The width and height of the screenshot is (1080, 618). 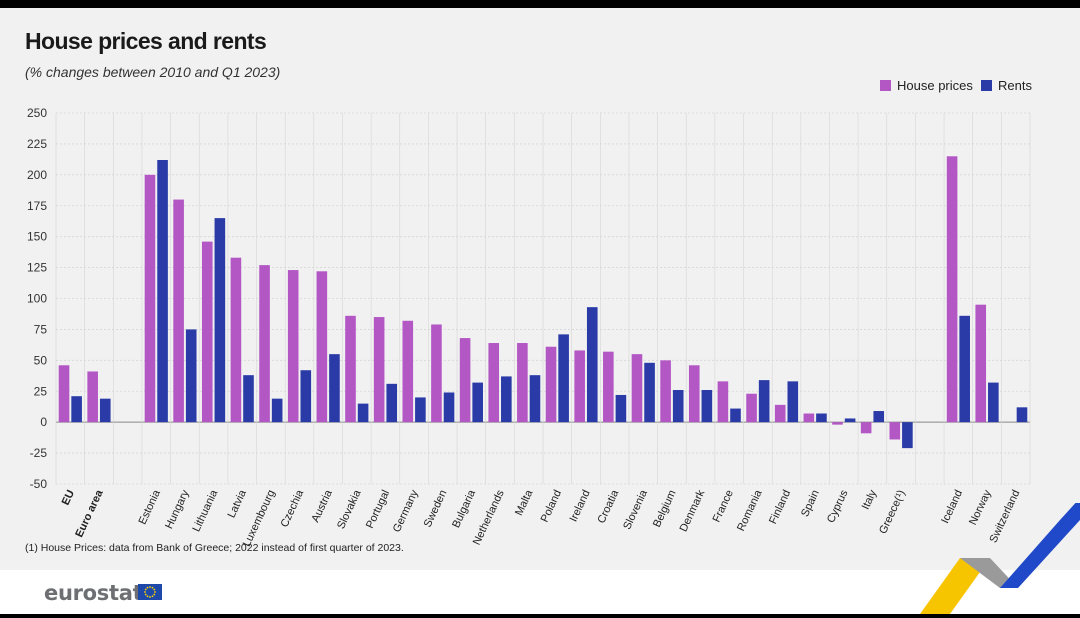 What do you see at coordinates (323, 505) in the screenshot?
I see `x-tick-label: Austria` at bounding box center [323, 505].